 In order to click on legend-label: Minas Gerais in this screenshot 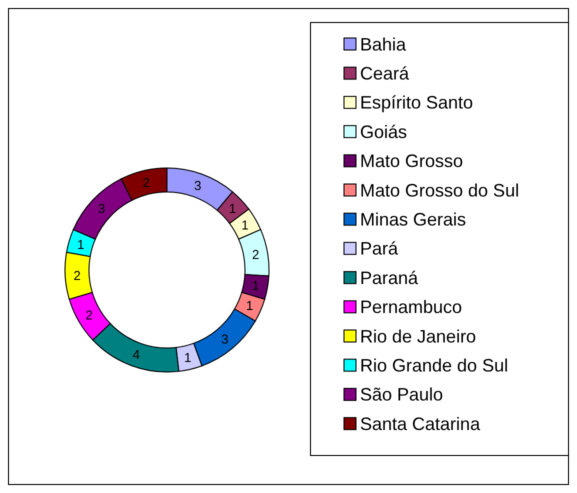, I will do `click(413, 220)`.